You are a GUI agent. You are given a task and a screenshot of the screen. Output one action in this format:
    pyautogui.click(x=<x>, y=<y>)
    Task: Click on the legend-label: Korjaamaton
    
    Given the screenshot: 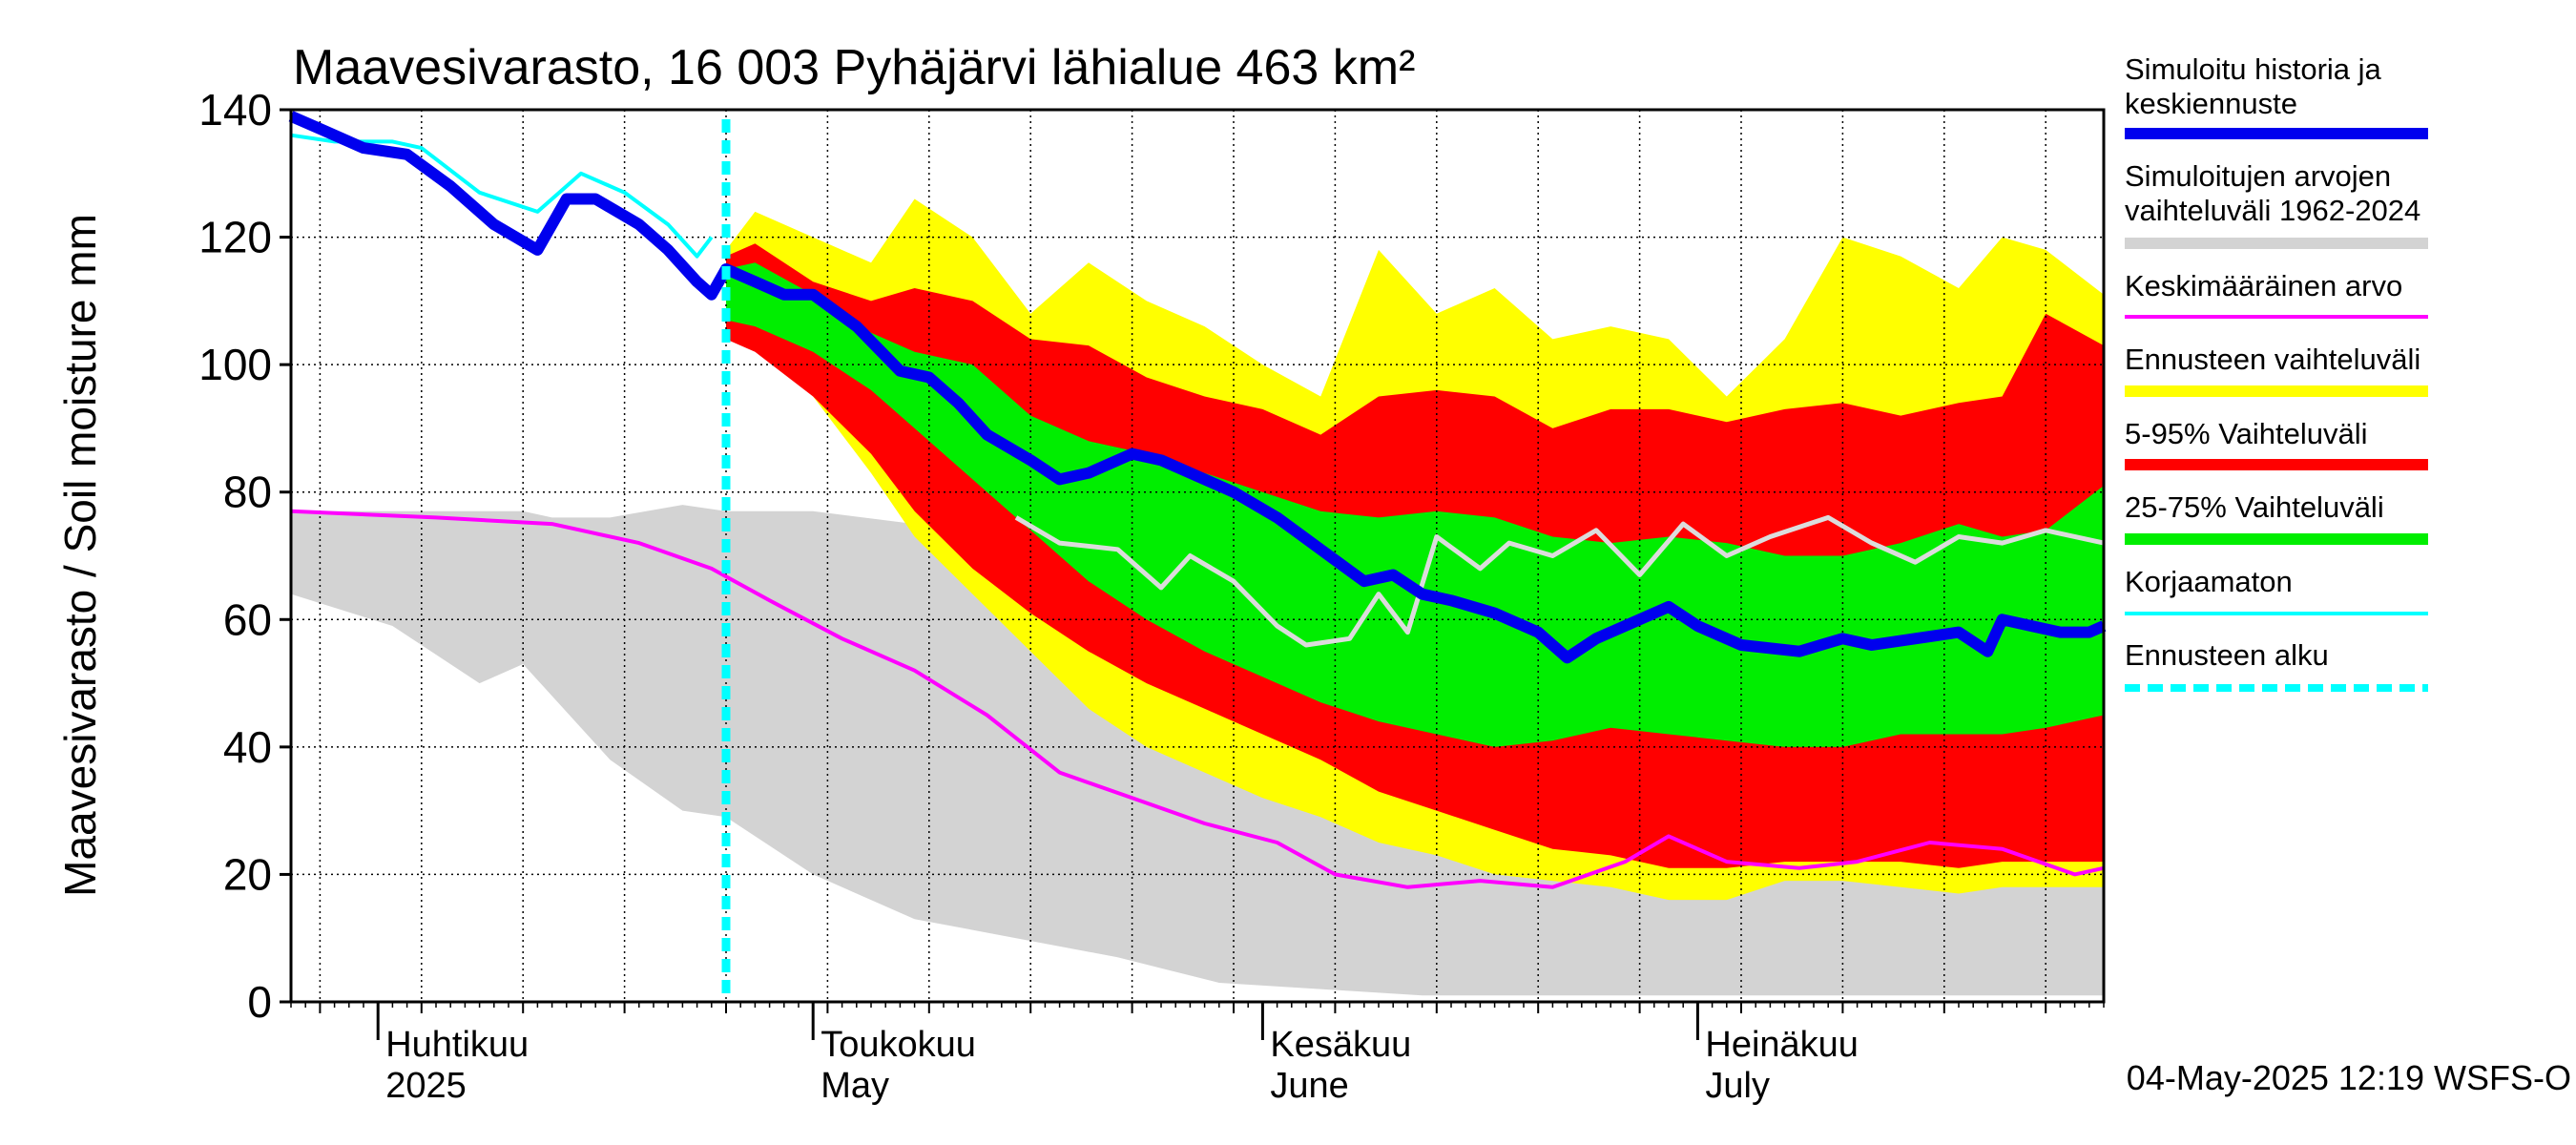 What is the action you would take?
    pyautogui.click(x=2209, y=581)
    